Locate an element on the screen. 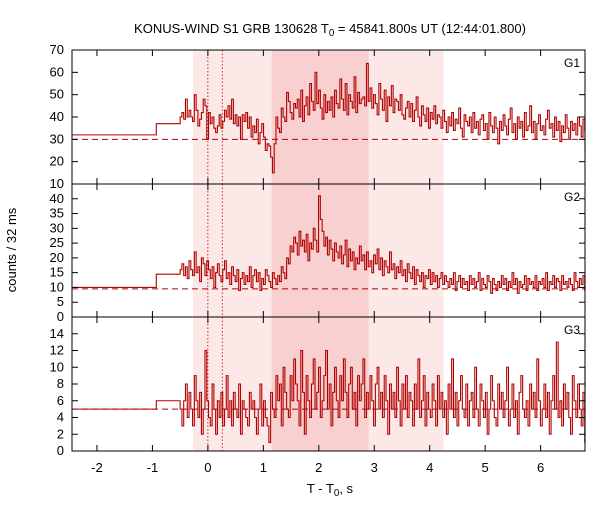  y-tick-label: 60 is located at coordinates (57, 71).